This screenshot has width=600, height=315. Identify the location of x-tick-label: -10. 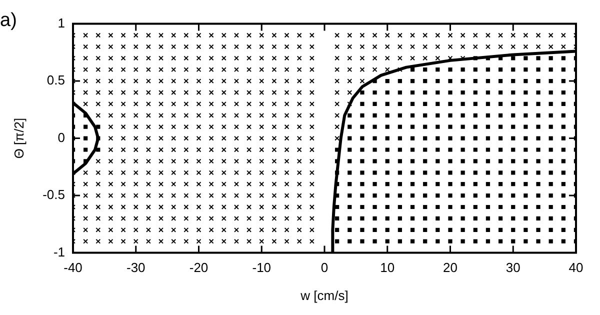
(262, 268).